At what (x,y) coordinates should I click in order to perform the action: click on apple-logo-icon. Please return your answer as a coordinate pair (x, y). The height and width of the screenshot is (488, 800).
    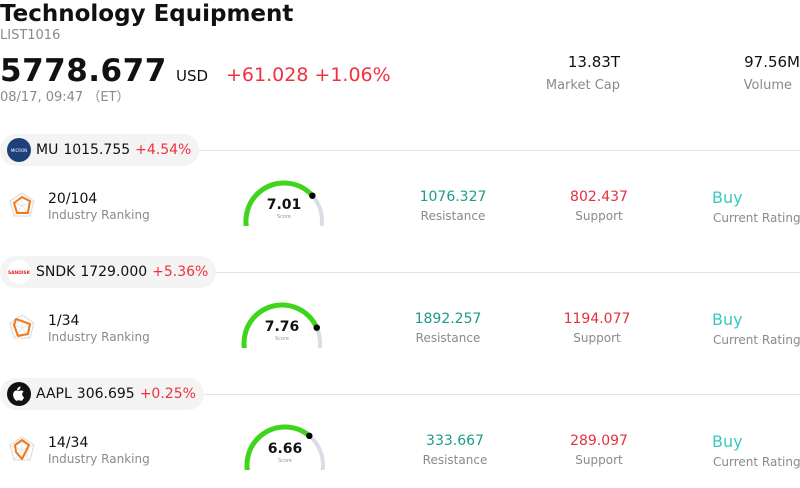
    Looking at the image, I should click on (18, 393).